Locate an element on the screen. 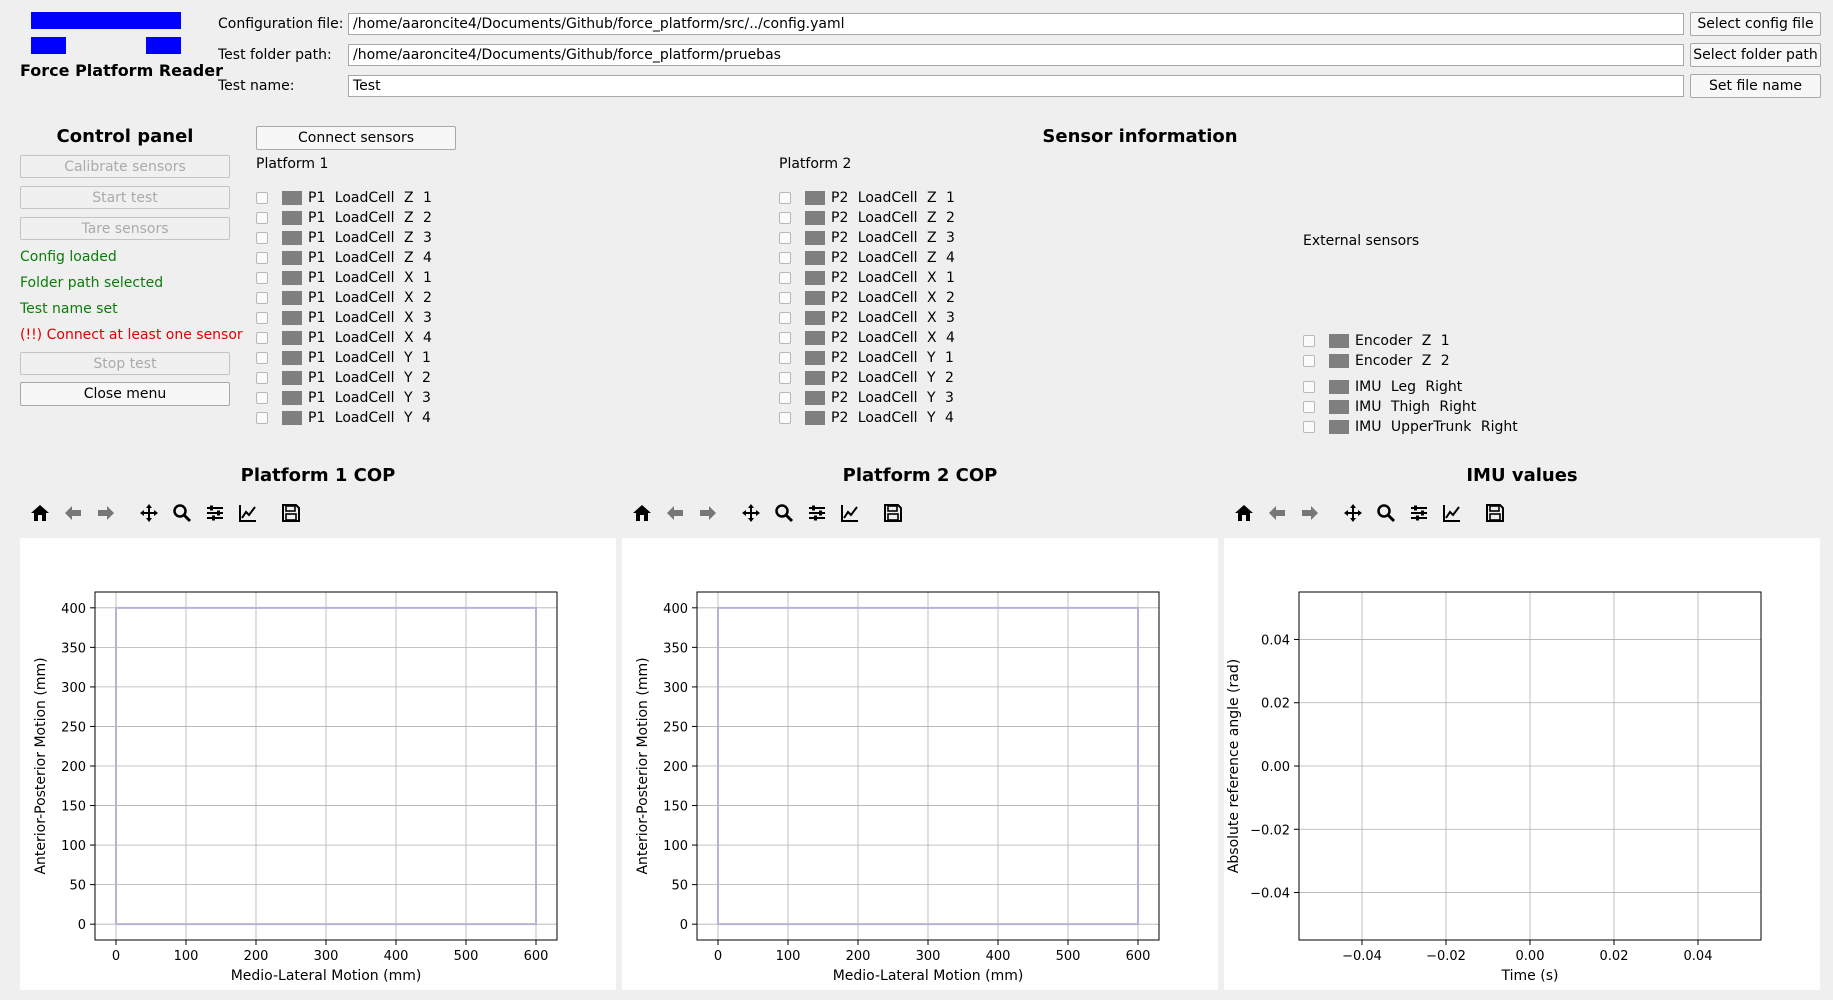  calibrate-sensors-button: Calibrate sensors is located at coordinates (125, 166).